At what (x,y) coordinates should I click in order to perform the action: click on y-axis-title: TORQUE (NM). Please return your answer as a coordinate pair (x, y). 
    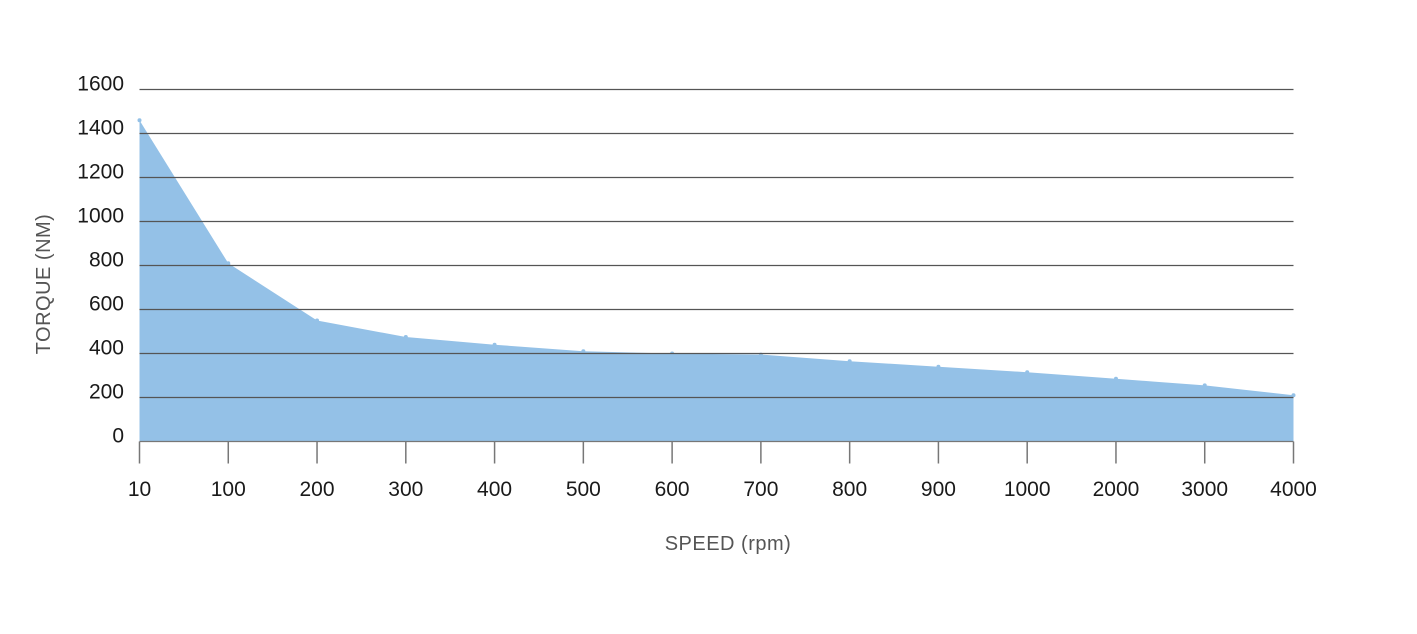
    Looking at the image, I should click on (44, 284).